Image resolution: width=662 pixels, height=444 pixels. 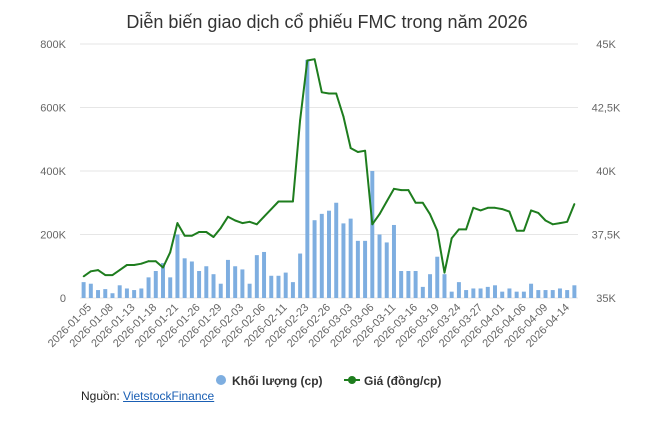 What do you see at coordinates (269, 381) in the screenshot?
I see `legend-item-volume: Khối lượng (cp)` at bounding box center [269, 381].